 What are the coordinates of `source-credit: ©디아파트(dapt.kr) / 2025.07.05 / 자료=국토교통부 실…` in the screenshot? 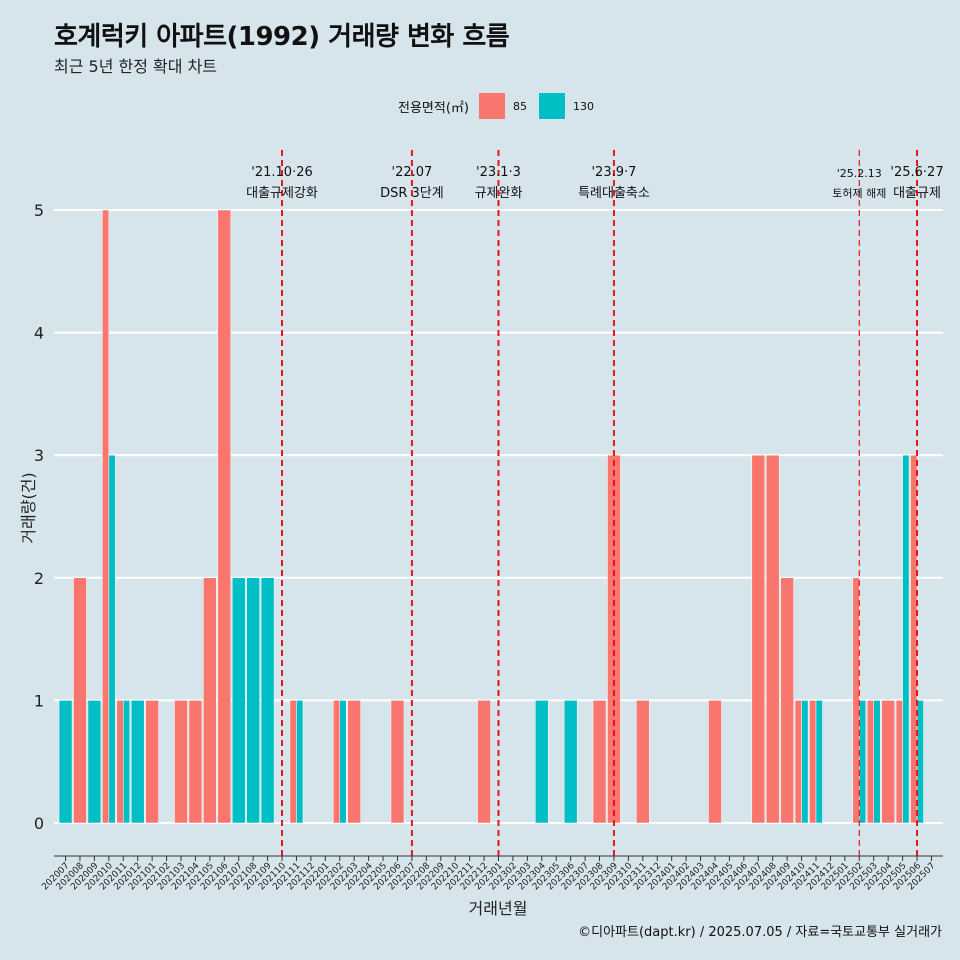 It's located at (760, 932).